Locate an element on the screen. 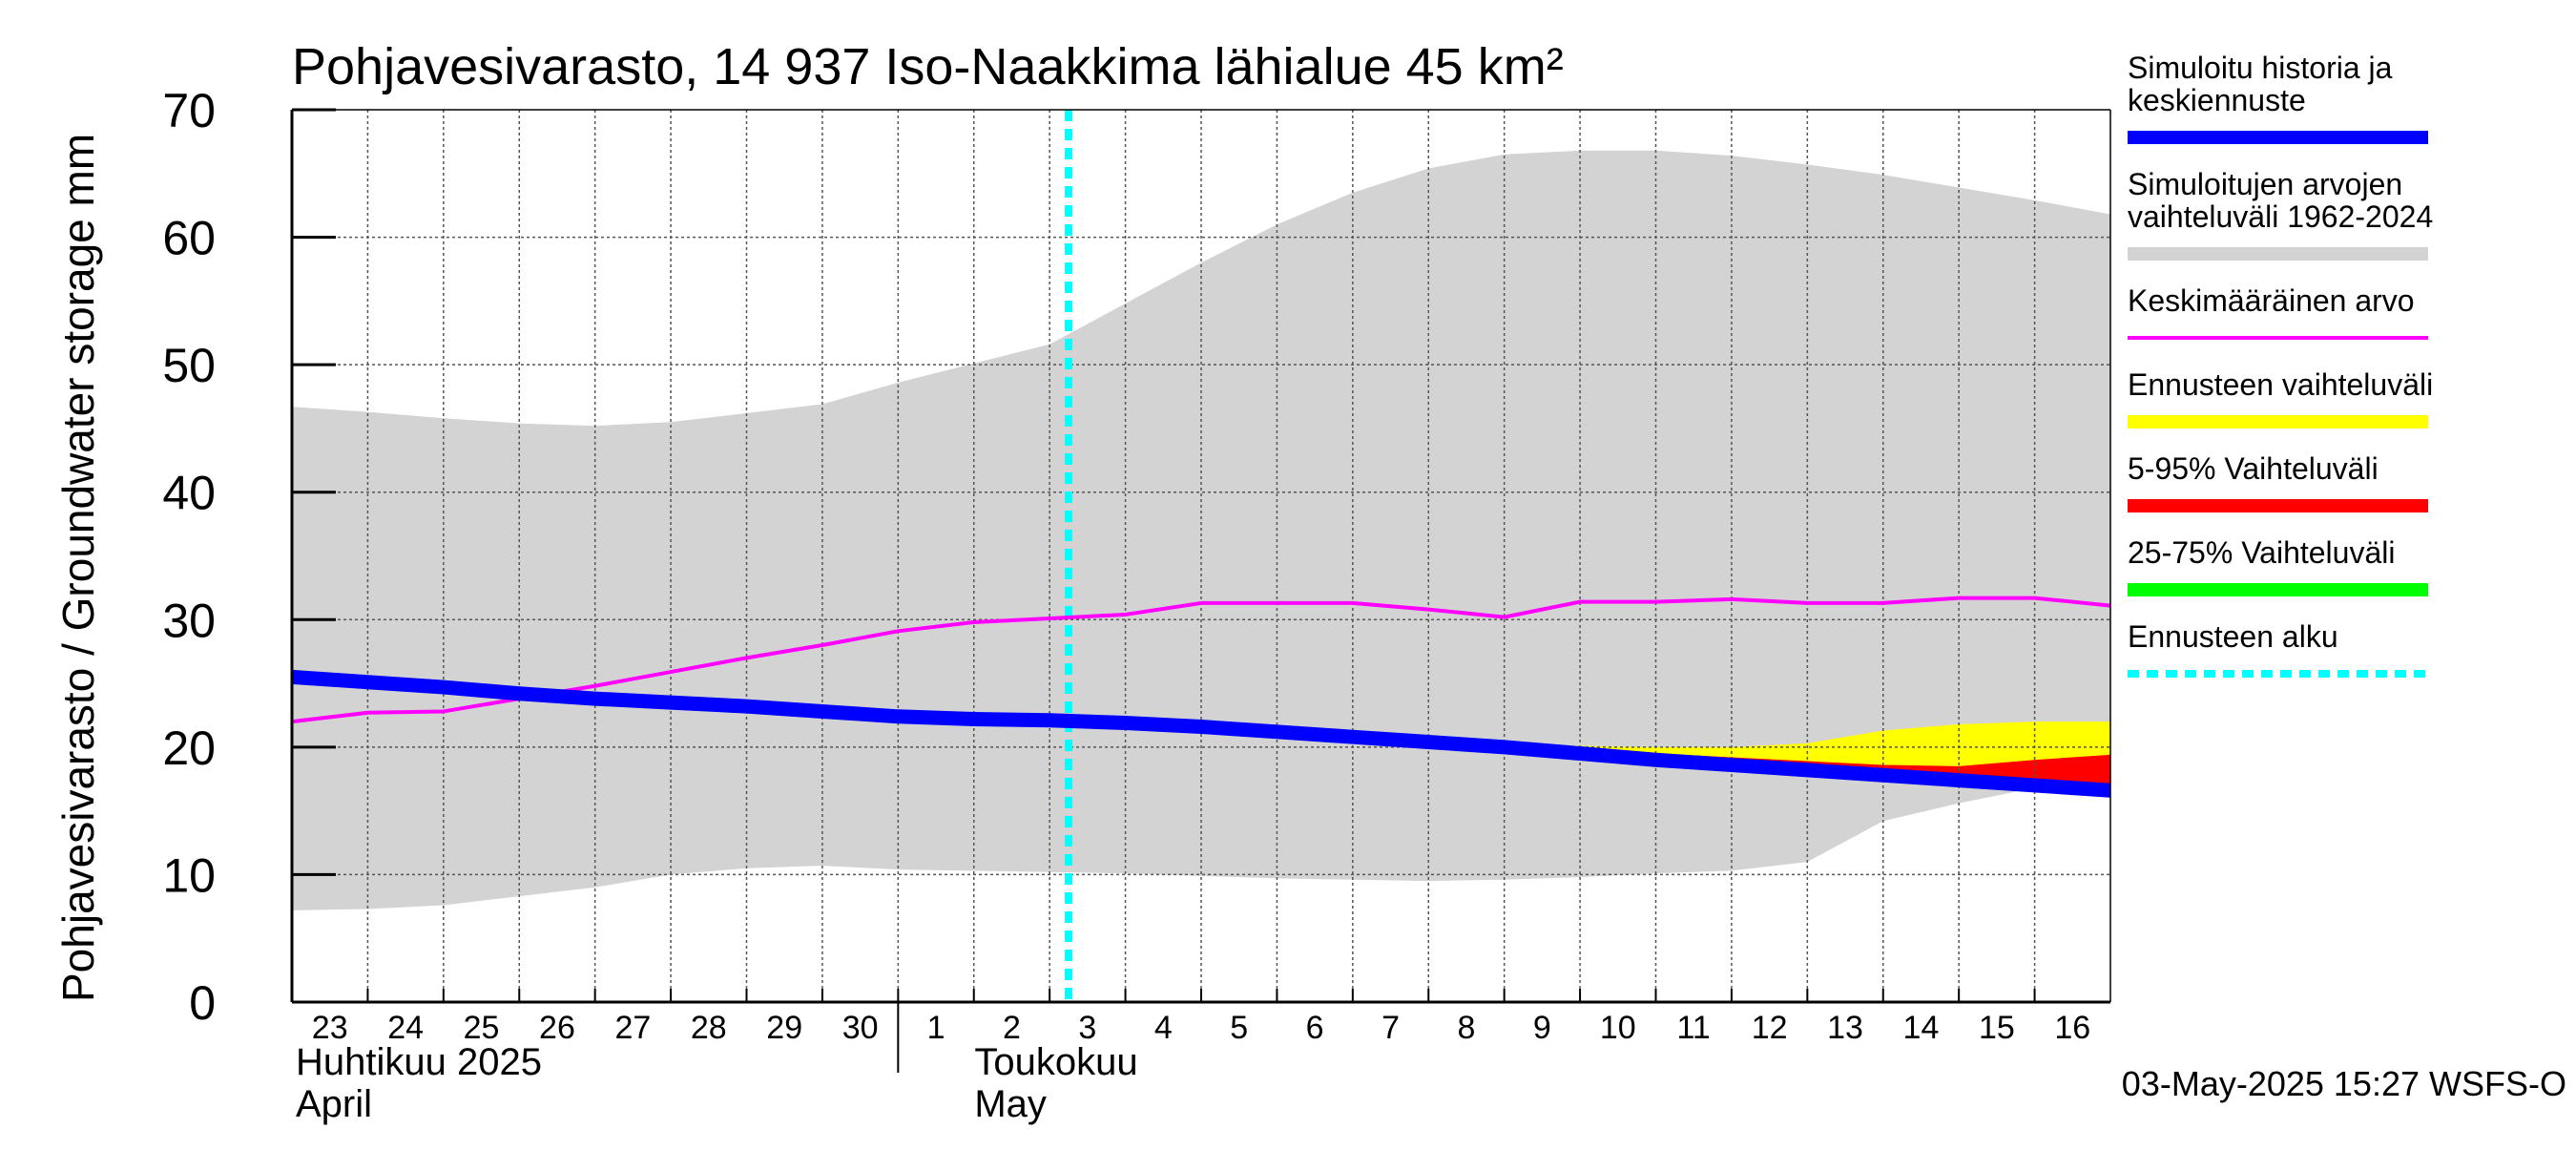 The width and height of the screenshot is (2576, 1150). x-tick-label: 15 is located at coordinates (1997, 1028).